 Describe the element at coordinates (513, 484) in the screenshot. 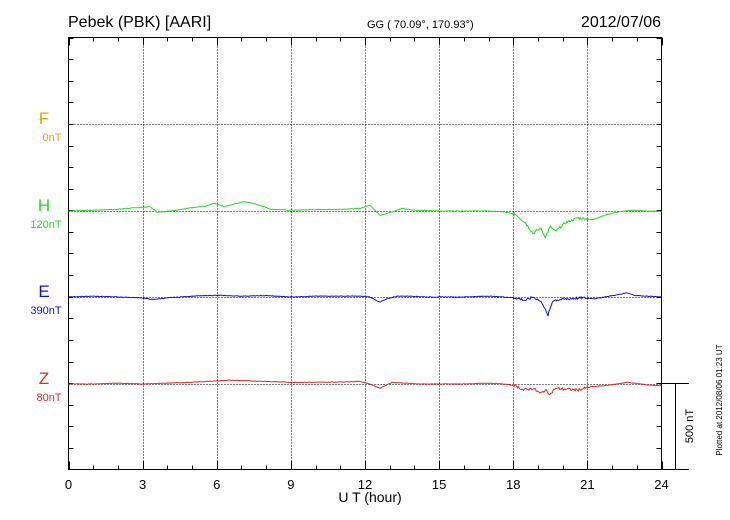

I see `x-tick-label-18: 18` at that location.